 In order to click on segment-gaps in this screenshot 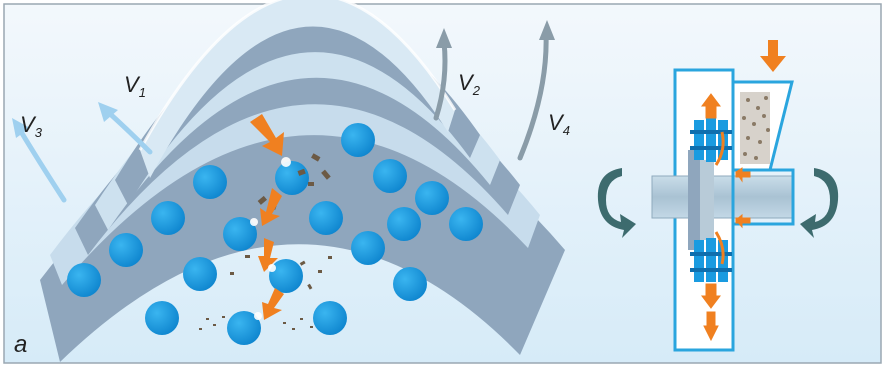, I will do `click(711, 201)`.